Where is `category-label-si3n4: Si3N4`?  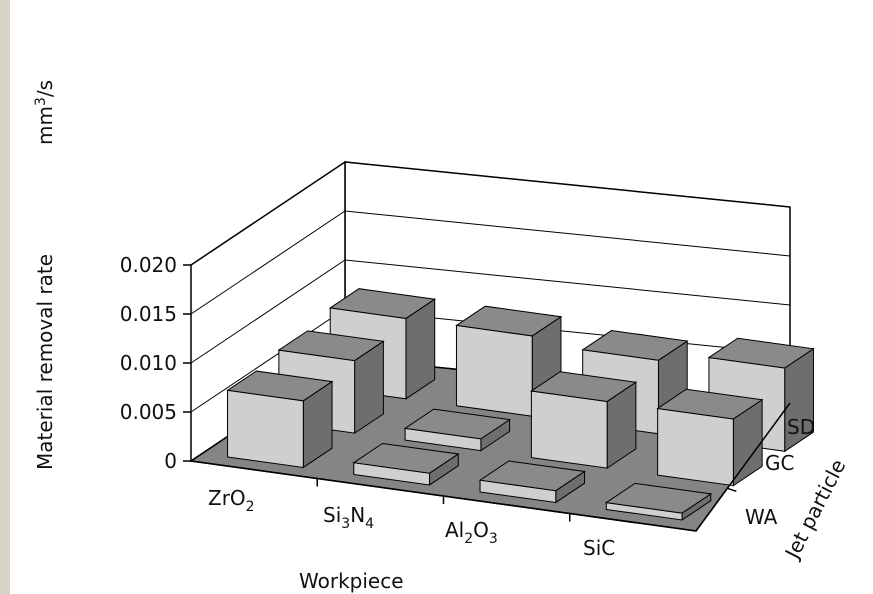 category-label-si3n4: Si3N4 is located at coordinates (348, 517).